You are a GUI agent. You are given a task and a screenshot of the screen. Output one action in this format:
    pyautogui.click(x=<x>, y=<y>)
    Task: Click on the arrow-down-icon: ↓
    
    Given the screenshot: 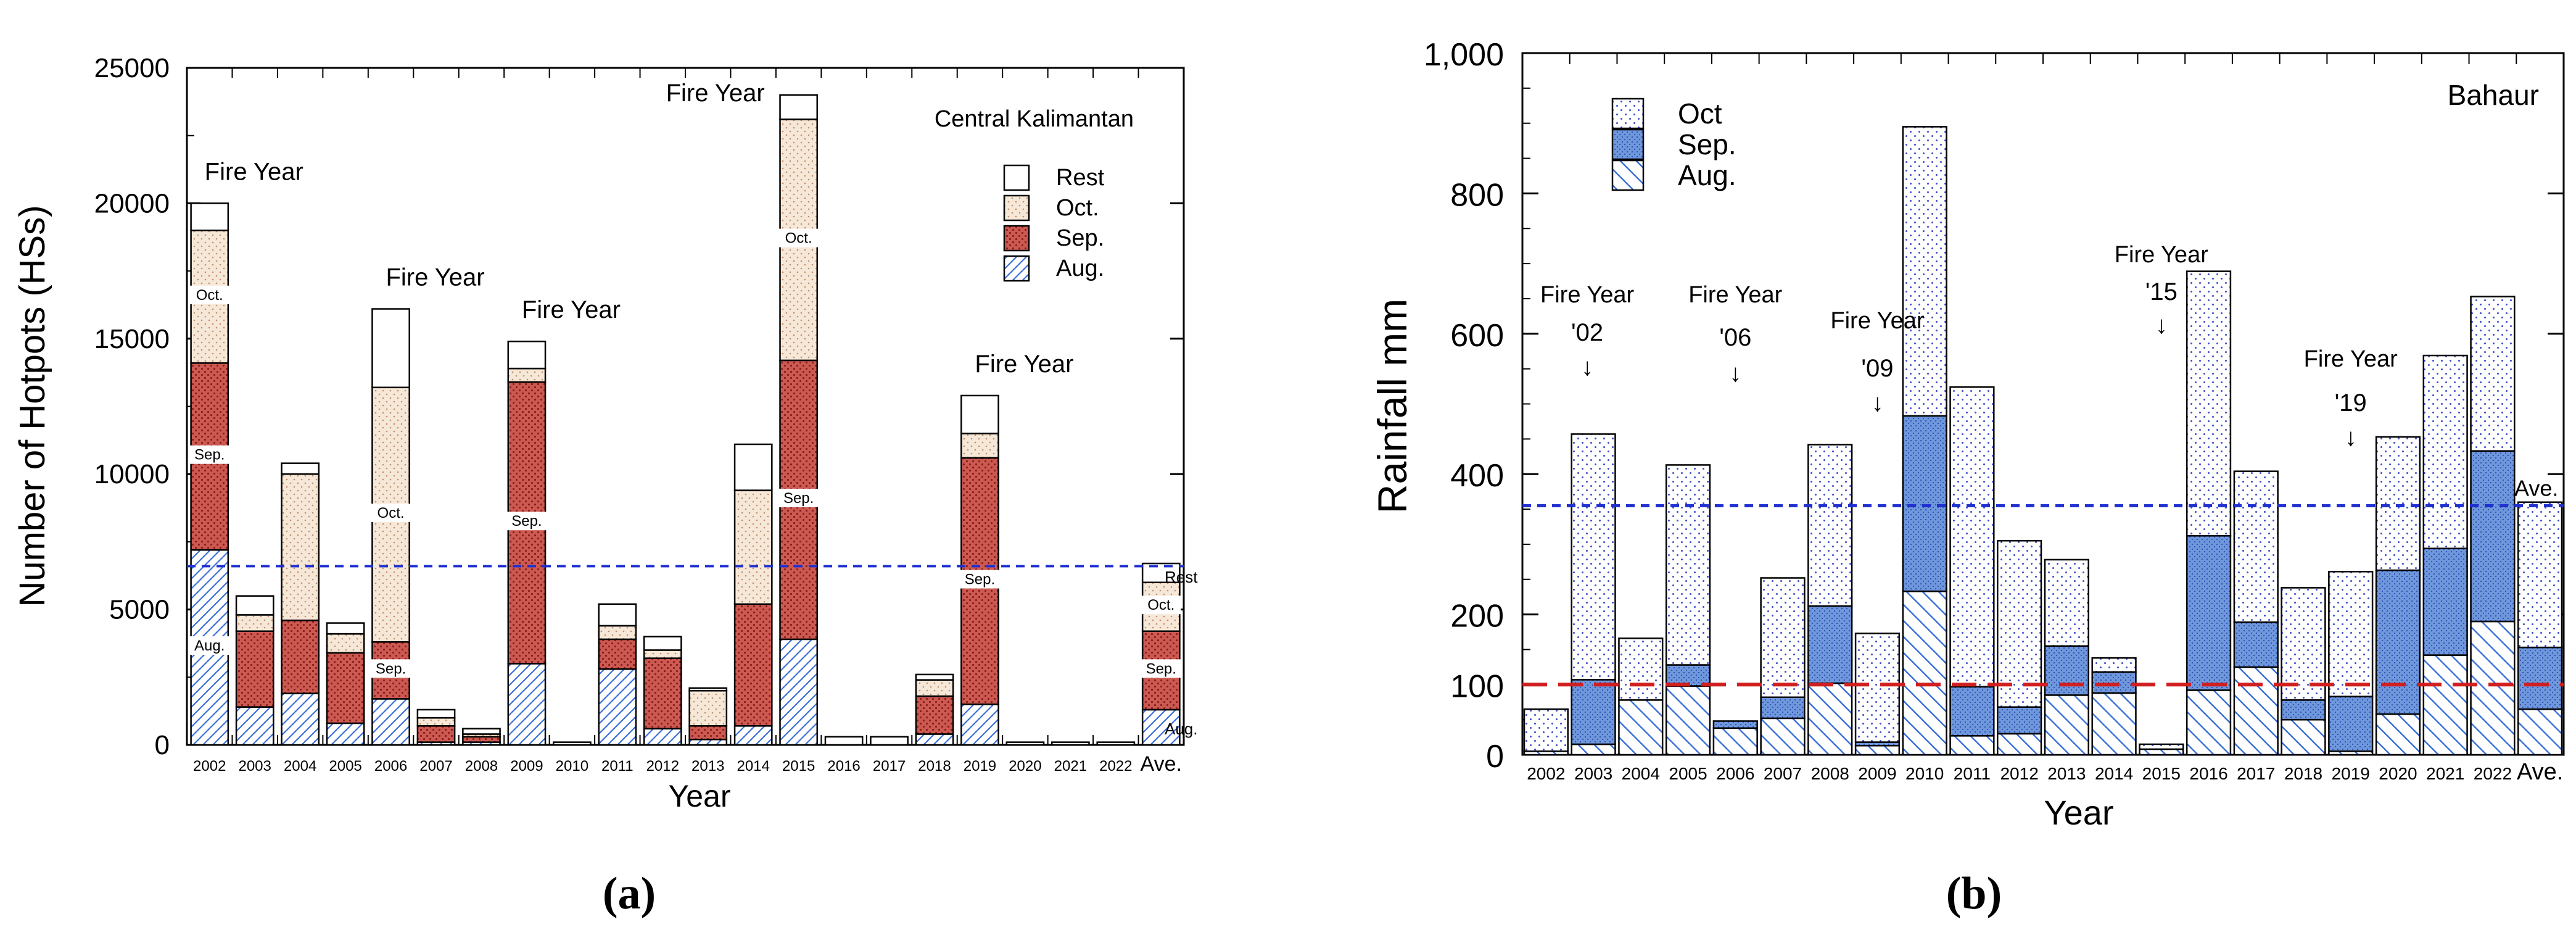 What is the action you would take?
    pyautogui.click(x=2351, y=437)
    